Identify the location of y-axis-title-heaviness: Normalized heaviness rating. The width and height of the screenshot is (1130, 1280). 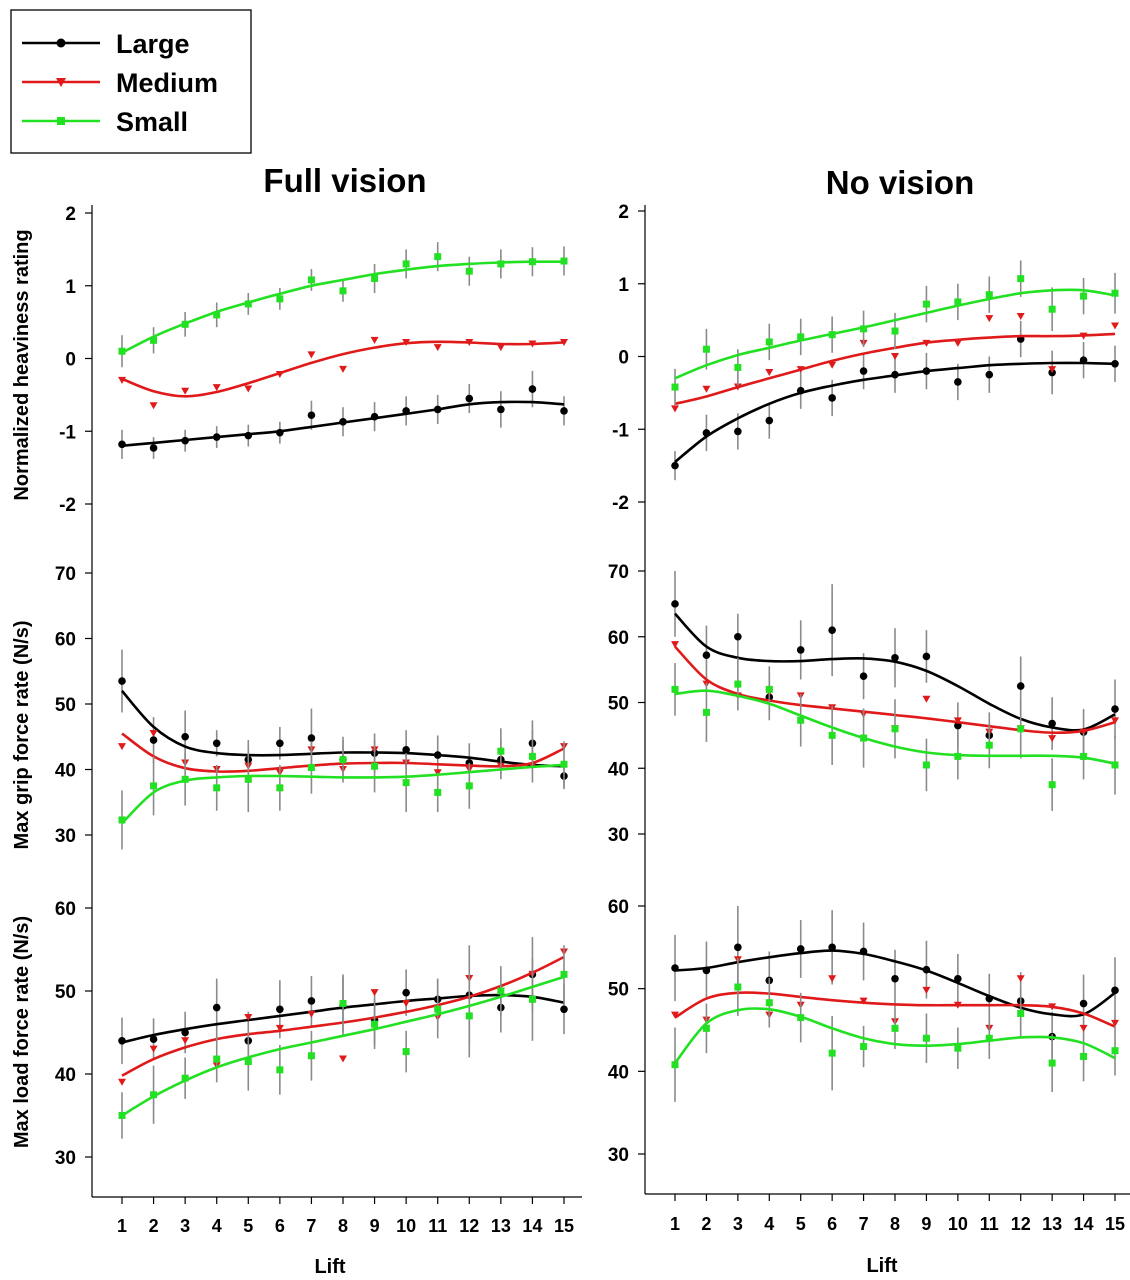
(22, 364).